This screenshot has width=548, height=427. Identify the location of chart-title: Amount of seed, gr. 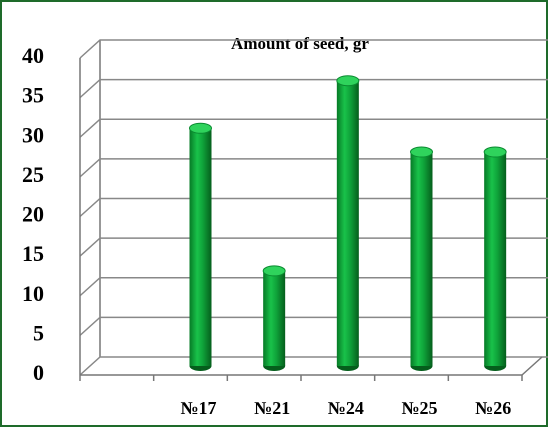
(300, 43).